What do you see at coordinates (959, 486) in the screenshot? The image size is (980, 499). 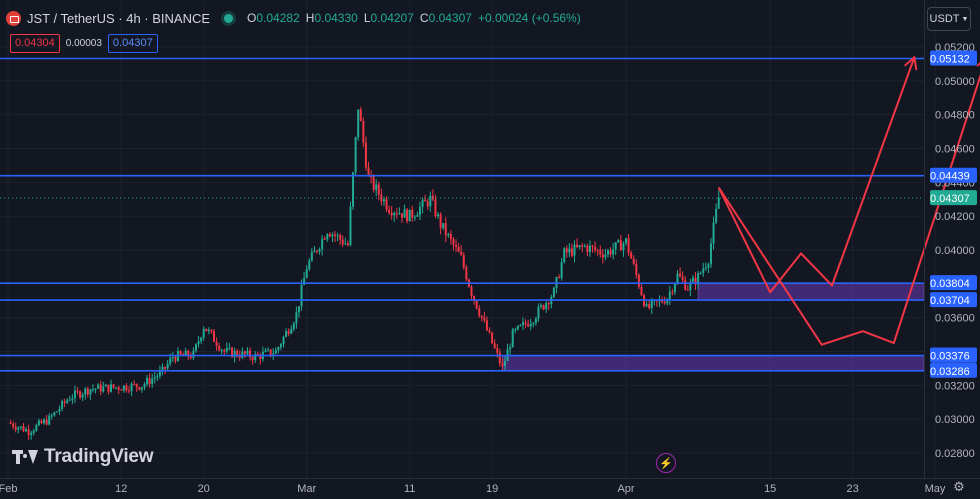 I see `gear-icon: ⚙` at bounding box center [959, 486].